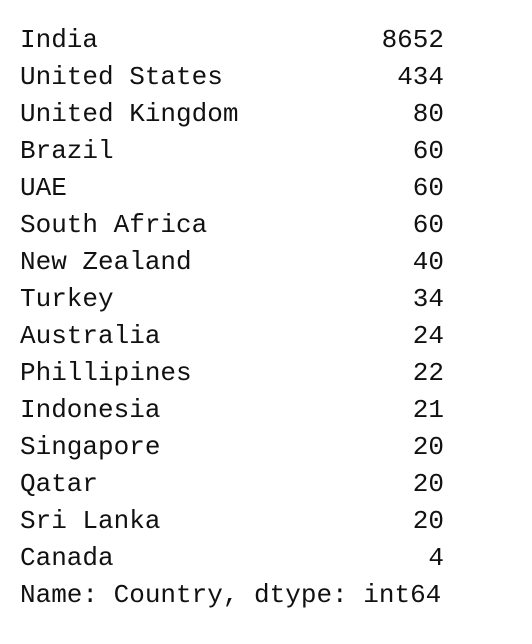 This screenshot has height=644, width=532. I want to click on country-label: New Zealand, so click(106, 262).